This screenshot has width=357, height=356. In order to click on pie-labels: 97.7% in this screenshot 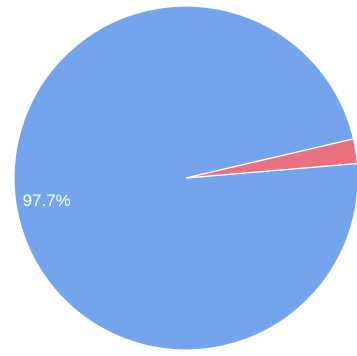, I will do `click(47, 200)`.